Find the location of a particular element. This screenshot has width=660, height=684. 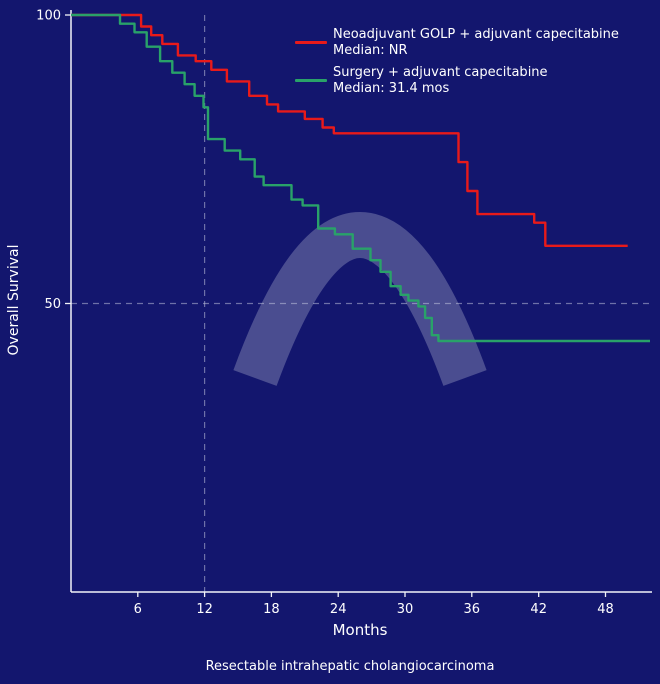

x-tick-label: 36 is located at coordinates (472, 609).